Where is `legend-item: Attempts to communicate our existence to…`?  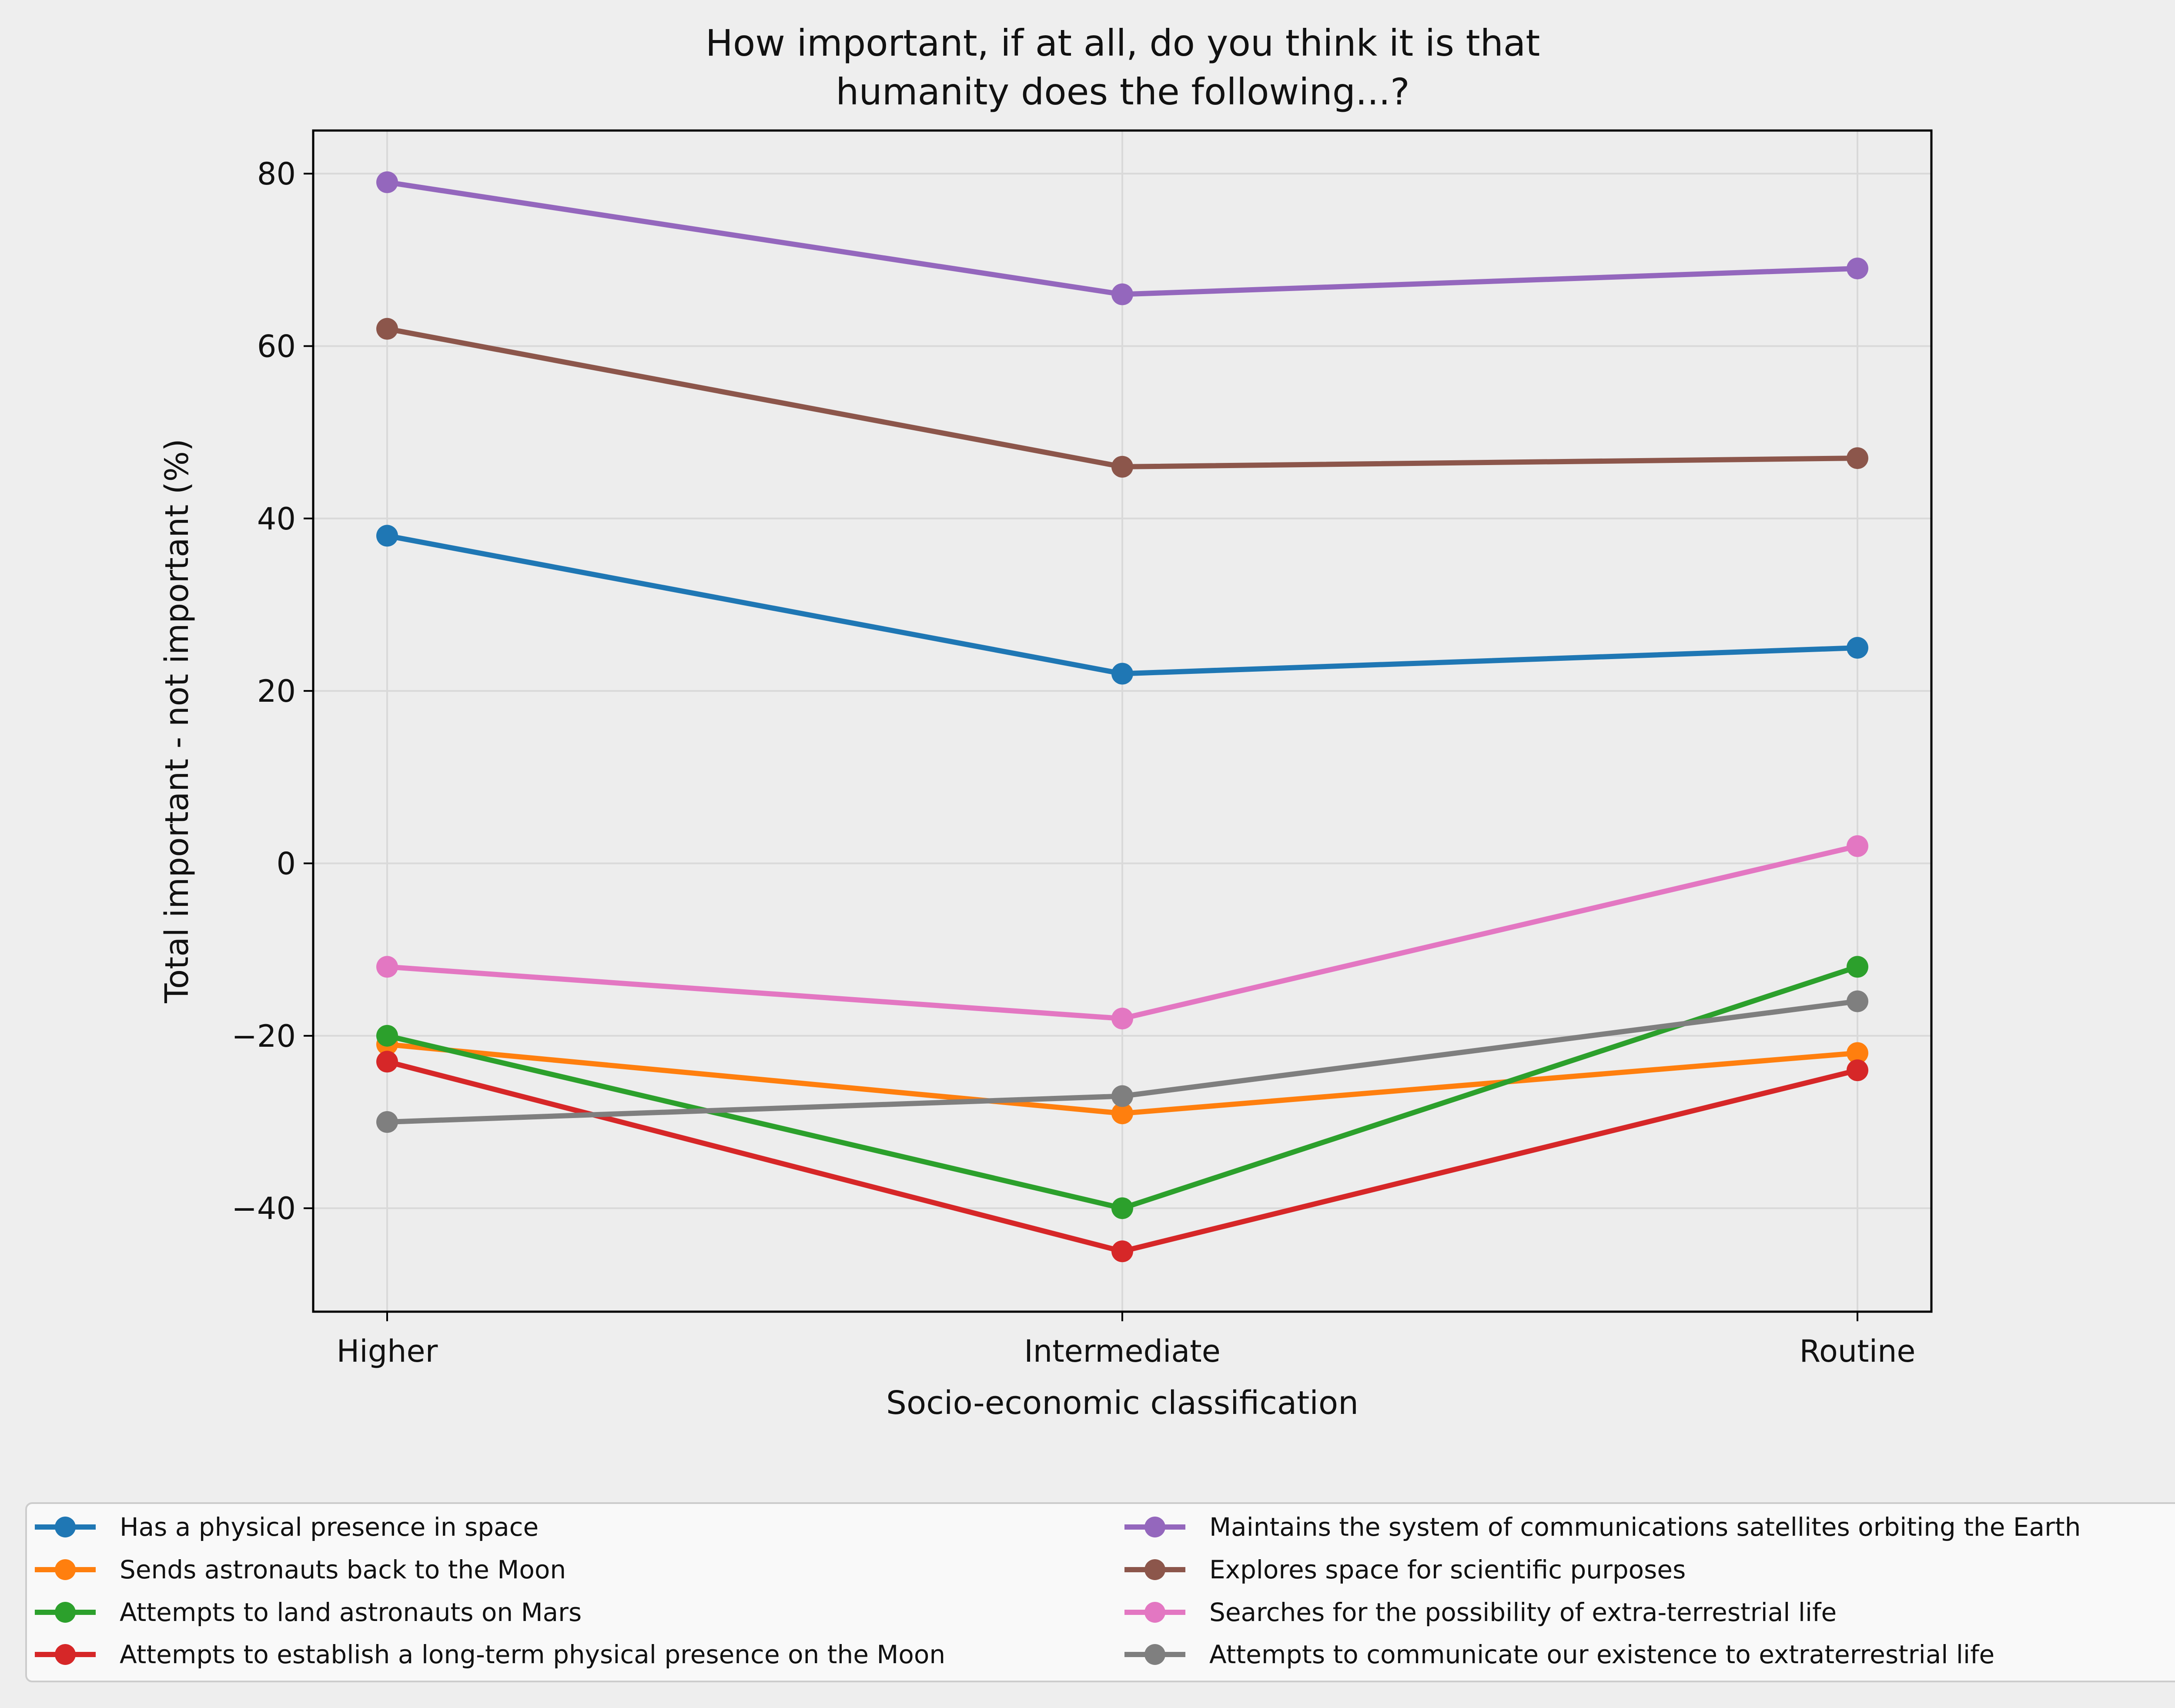 legend-item: Attempts to communicate our existence to… is located at coordinates (1559, 1655).